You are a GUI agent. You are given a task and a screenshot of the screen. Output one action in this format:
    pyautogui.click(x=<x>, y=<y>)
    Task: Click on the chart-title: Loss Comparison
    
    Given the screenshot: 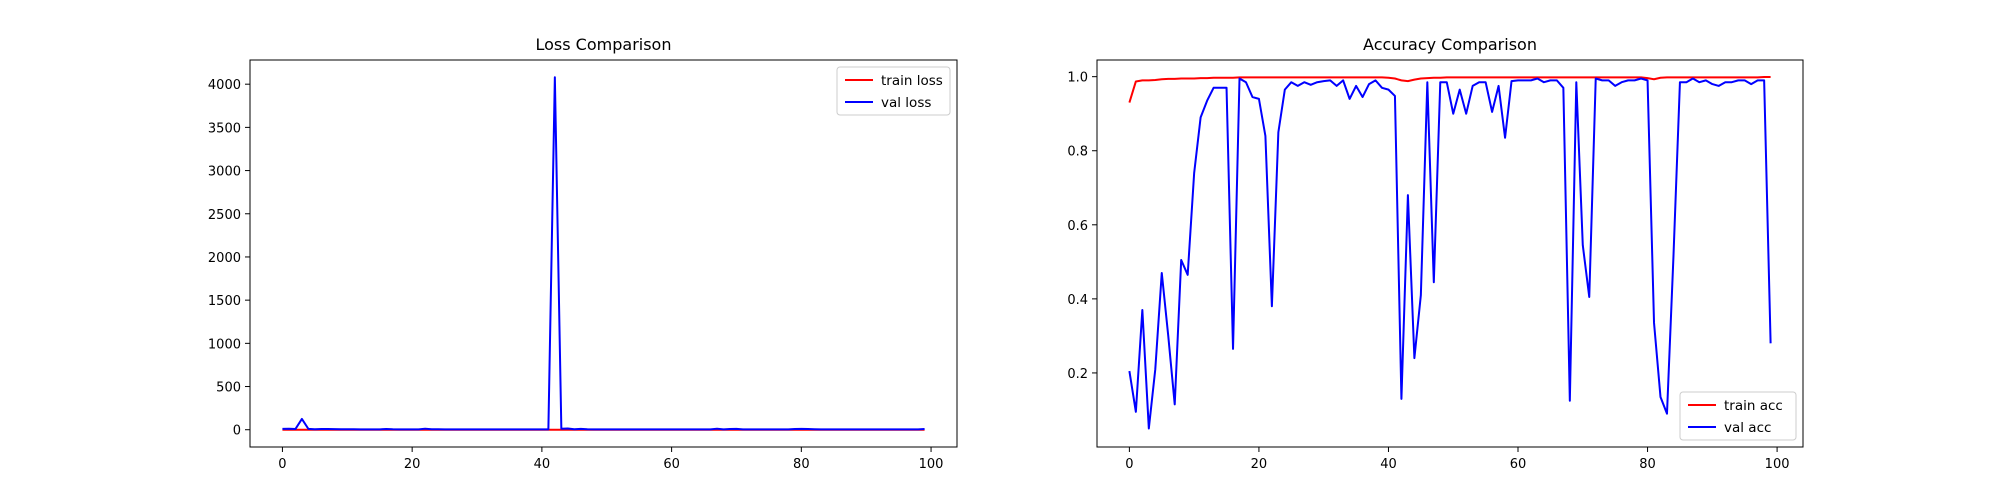 What is the action you would take?
    pyautogui.click(x=604, y=44)
    